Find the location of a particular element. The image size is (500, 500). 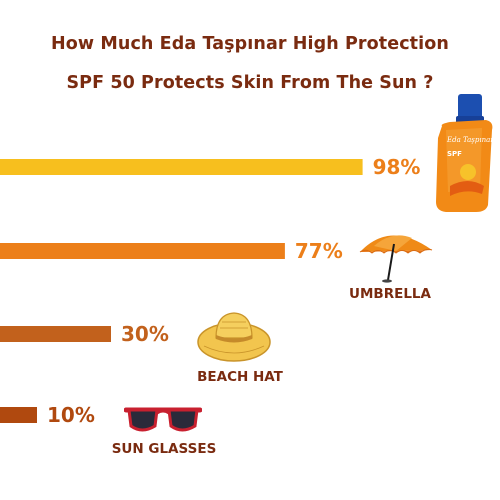

category-label-2: UMBRELLA is located at coordinates (390, 294).